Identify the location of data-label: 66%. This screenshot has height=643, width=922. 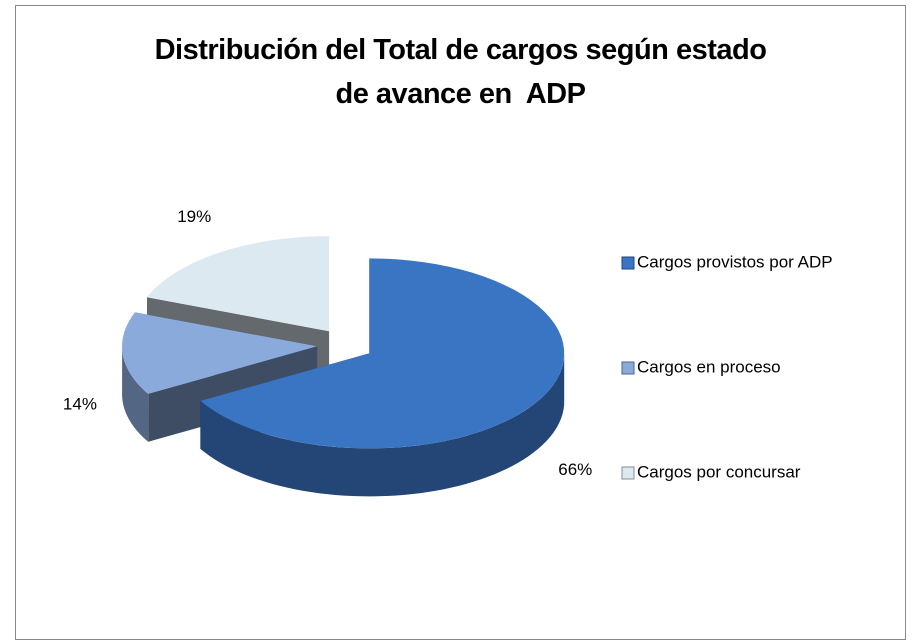
(575, 469).